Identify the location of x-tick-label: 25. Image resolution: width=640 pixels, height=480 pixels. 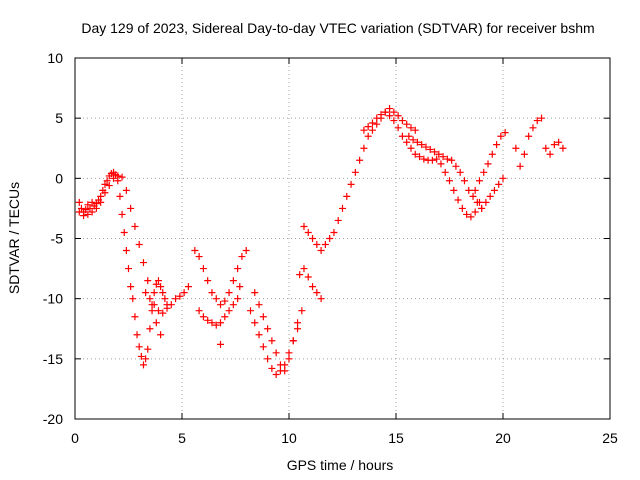
(610, 438).